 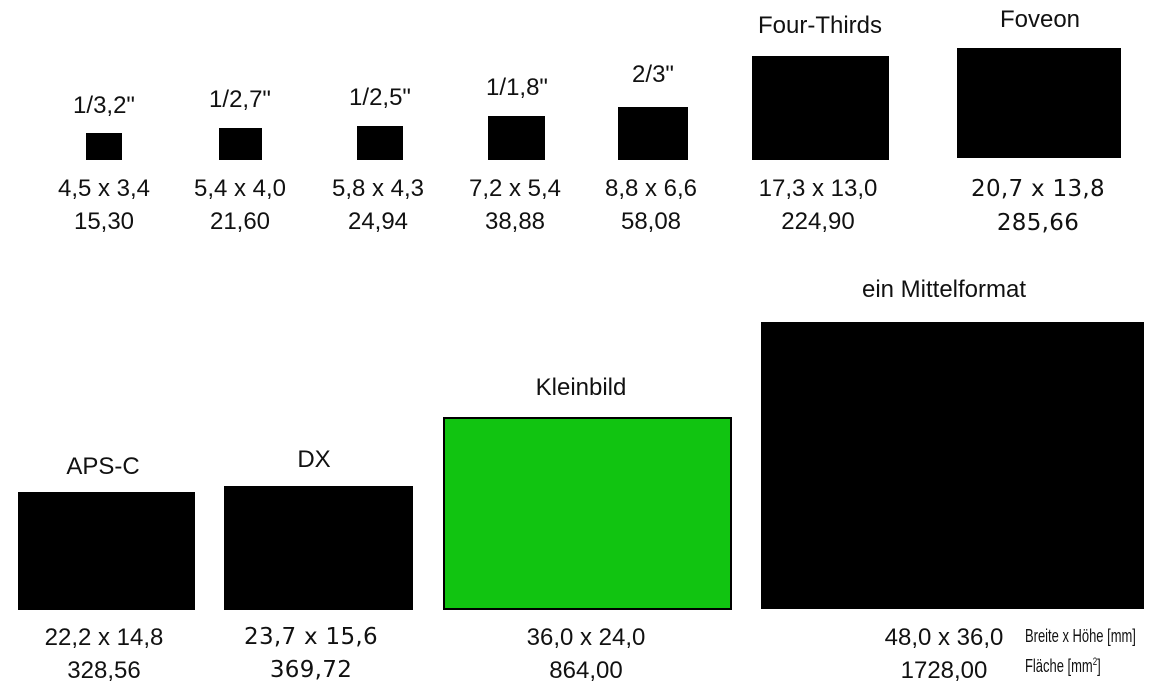 What do you see at coordinates (103, 466) in the screenshot?
I see `sensor-name-aps-c: APS-C` at bounding box center [103, 466].